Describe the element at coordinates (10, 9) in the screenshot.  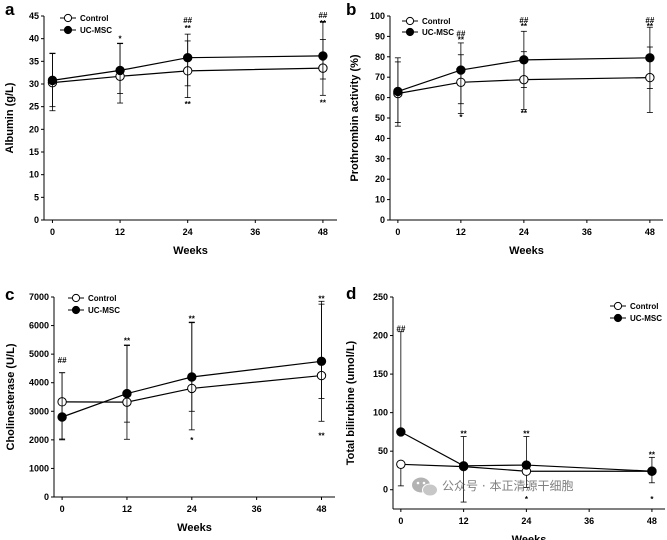
I see `panel-letter: a` at that location.